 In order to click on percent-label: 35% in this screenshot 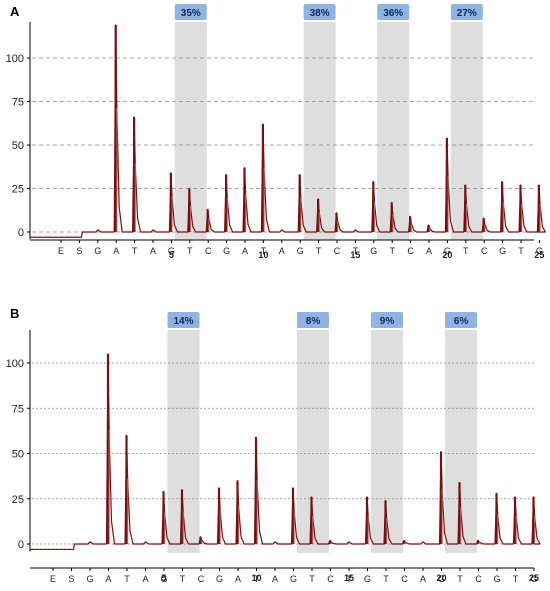, I will do `click(191, 13)`.